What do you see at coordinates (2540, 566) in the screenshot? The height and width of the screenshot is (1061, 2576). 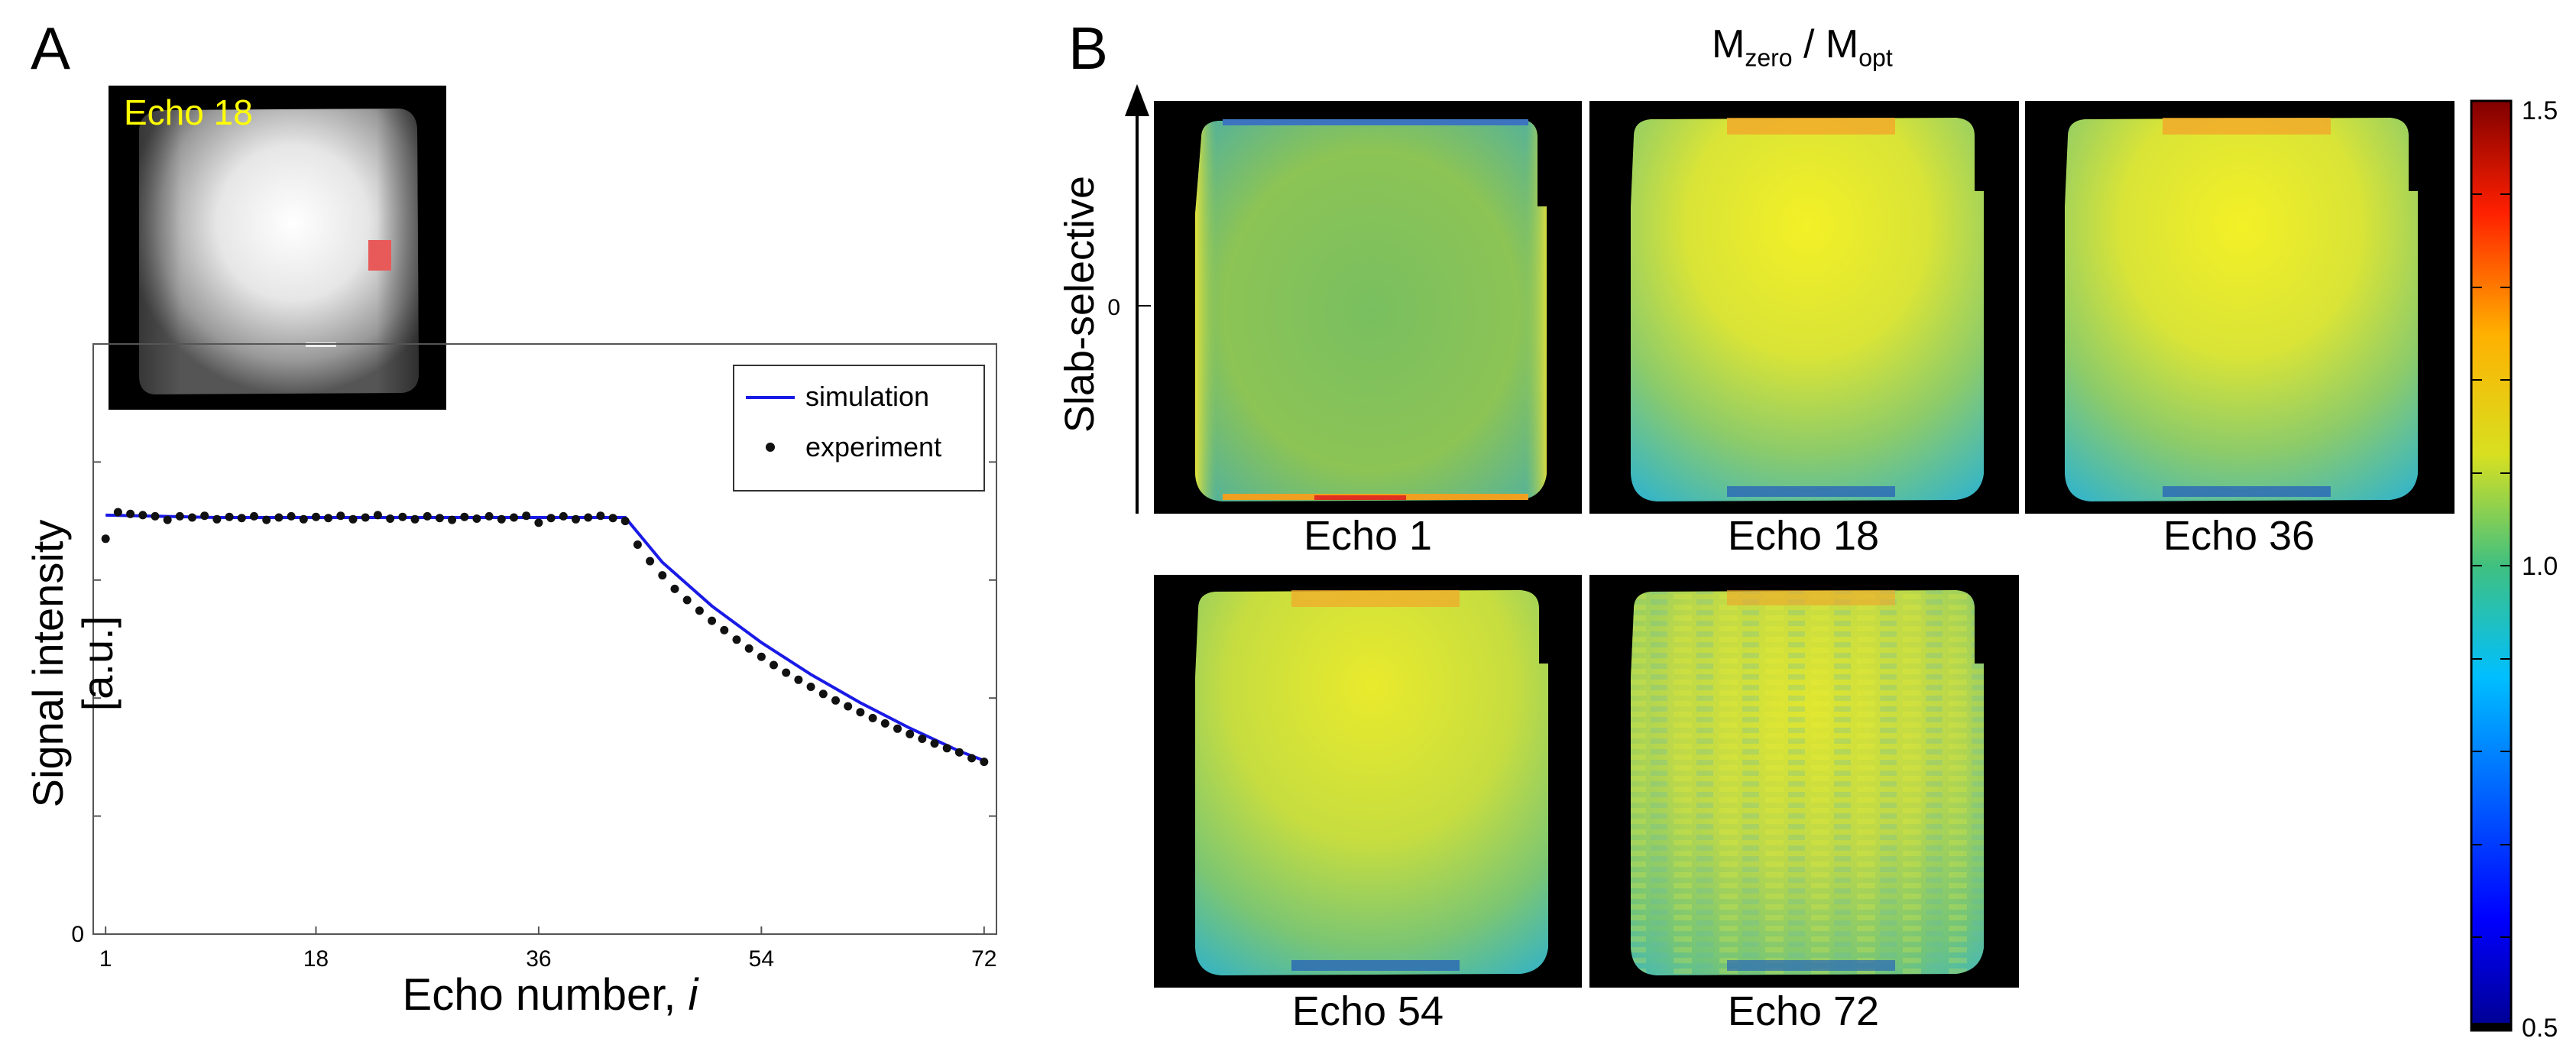 I see `colorbar-mid-label: 1.0` at bounding box center [2540, 566].